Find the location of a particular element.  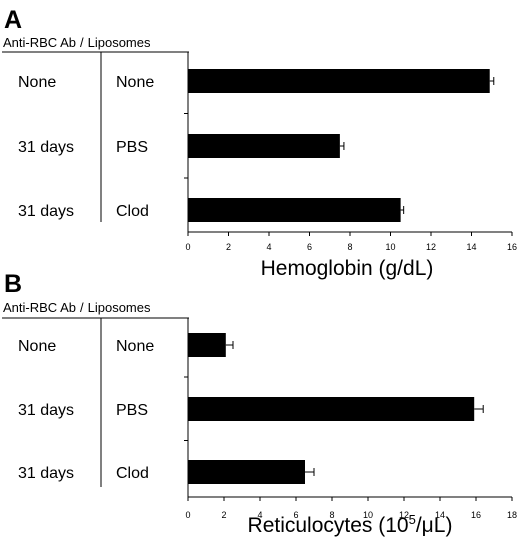

x-axis-title-text: Hemoglobin (g/dL) is located at coordinates (347, 268).